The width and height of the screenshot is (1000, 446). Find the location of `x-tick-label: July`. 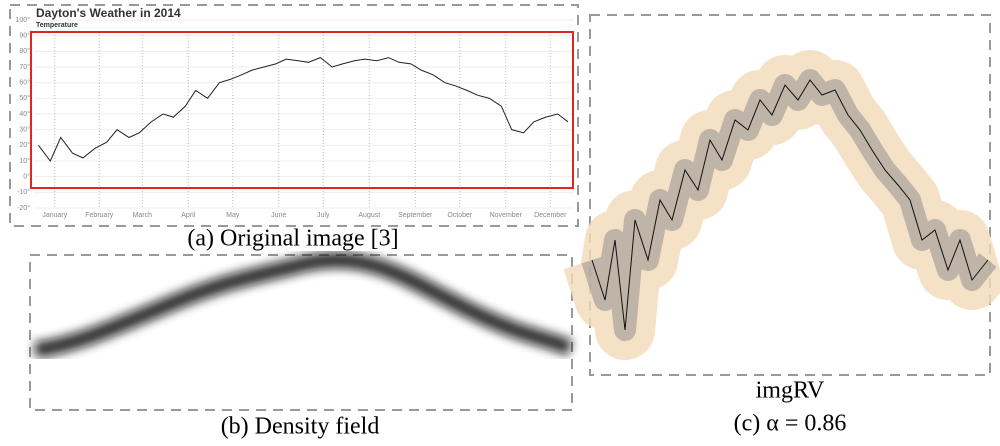

x-tick-label: July is located at coordinates (323, 215).